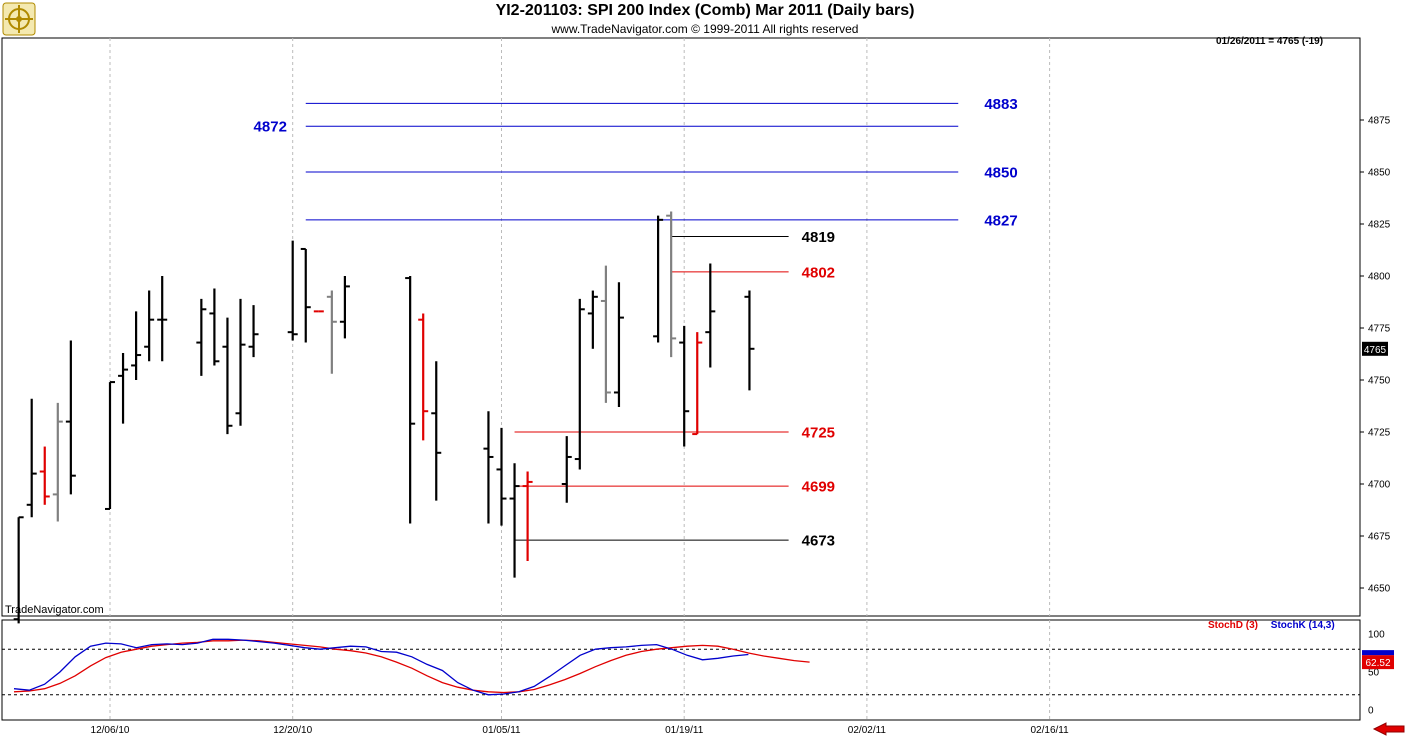 Image resolution: width=1410 pixels, height=741 pixels. Describe the element at coordinates (1379, 329) in the screenshot. I see `y-tick-label: 4775` at that location.